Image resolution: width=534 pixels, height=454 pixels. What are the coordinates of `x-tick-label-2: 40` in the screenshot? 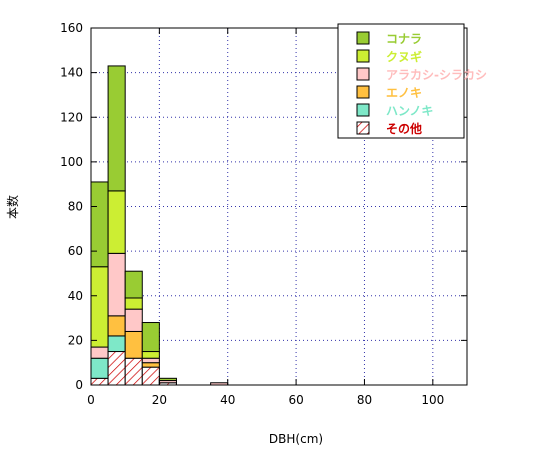 It's located at (227, 400).